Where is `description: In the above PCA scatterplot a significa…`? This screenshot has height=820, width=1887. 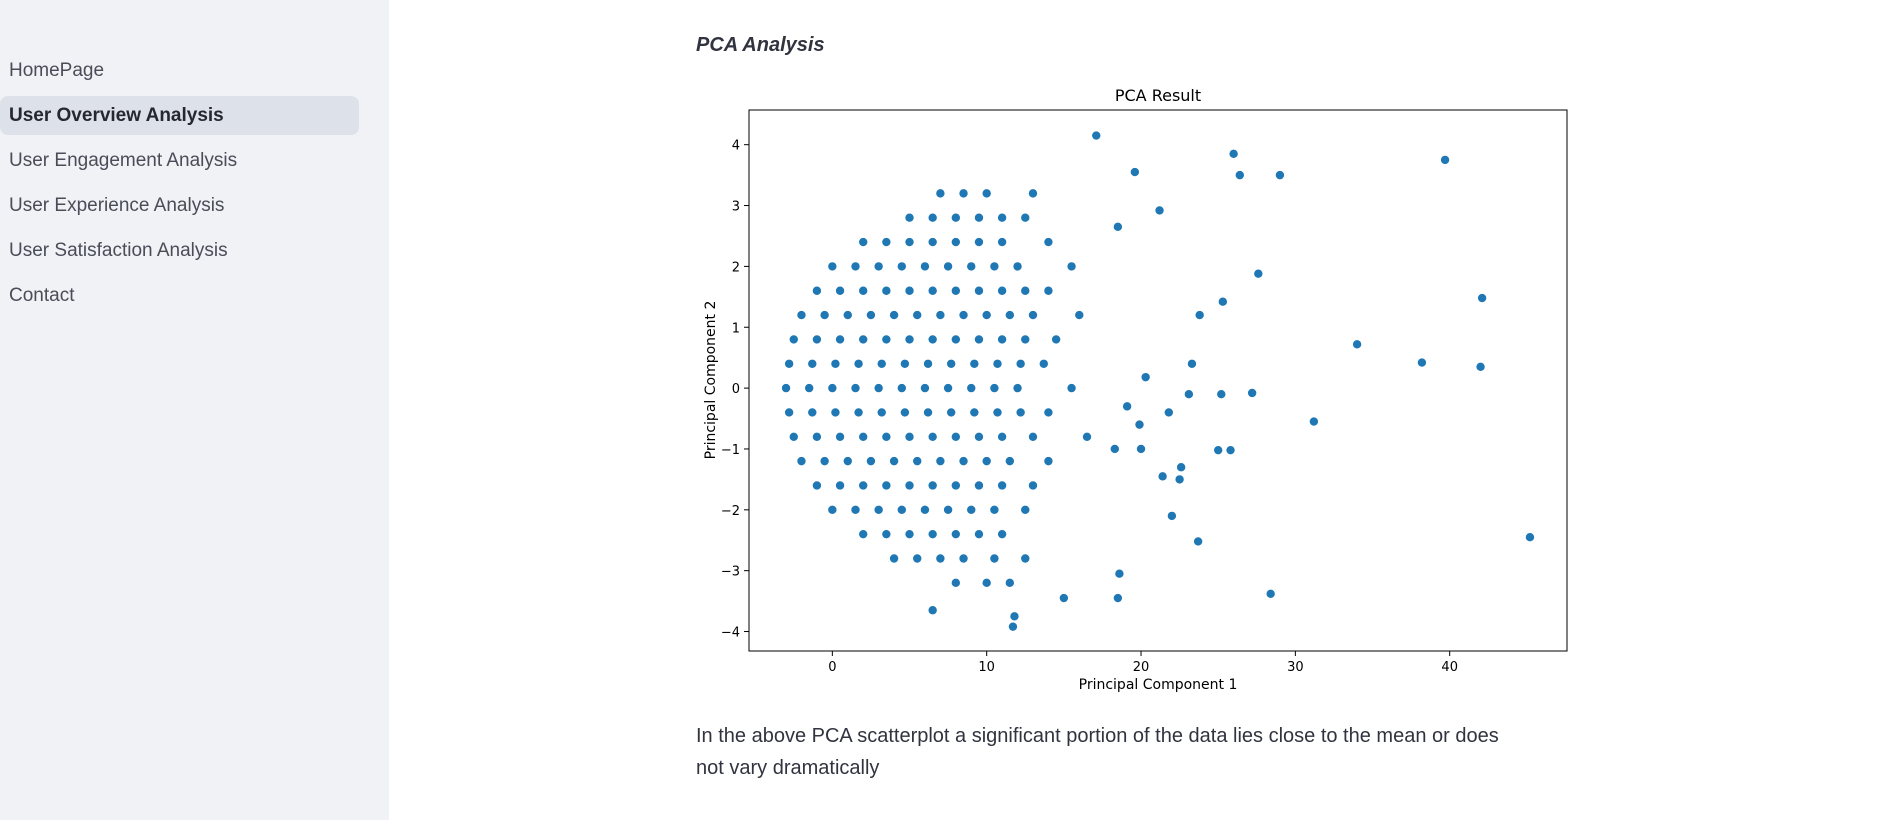
description: In the above PCA scatterplot a significa… is located at coordinates (1097, 752).